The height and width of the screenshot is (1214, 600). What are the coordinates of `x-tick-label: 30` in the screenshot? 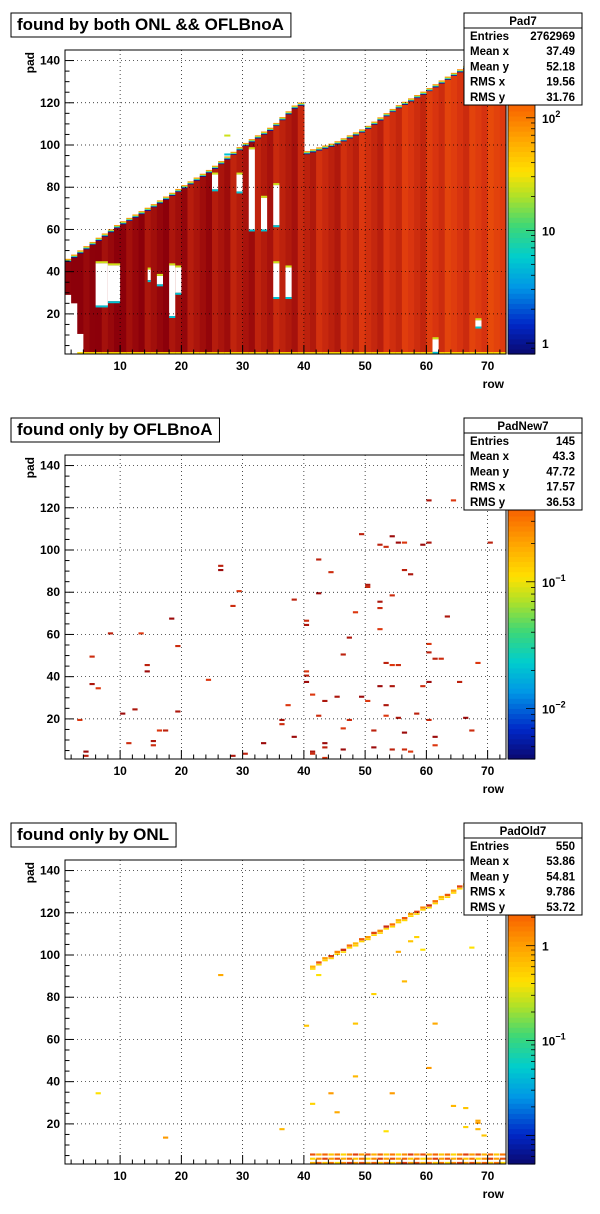 It's located at (243, 771).